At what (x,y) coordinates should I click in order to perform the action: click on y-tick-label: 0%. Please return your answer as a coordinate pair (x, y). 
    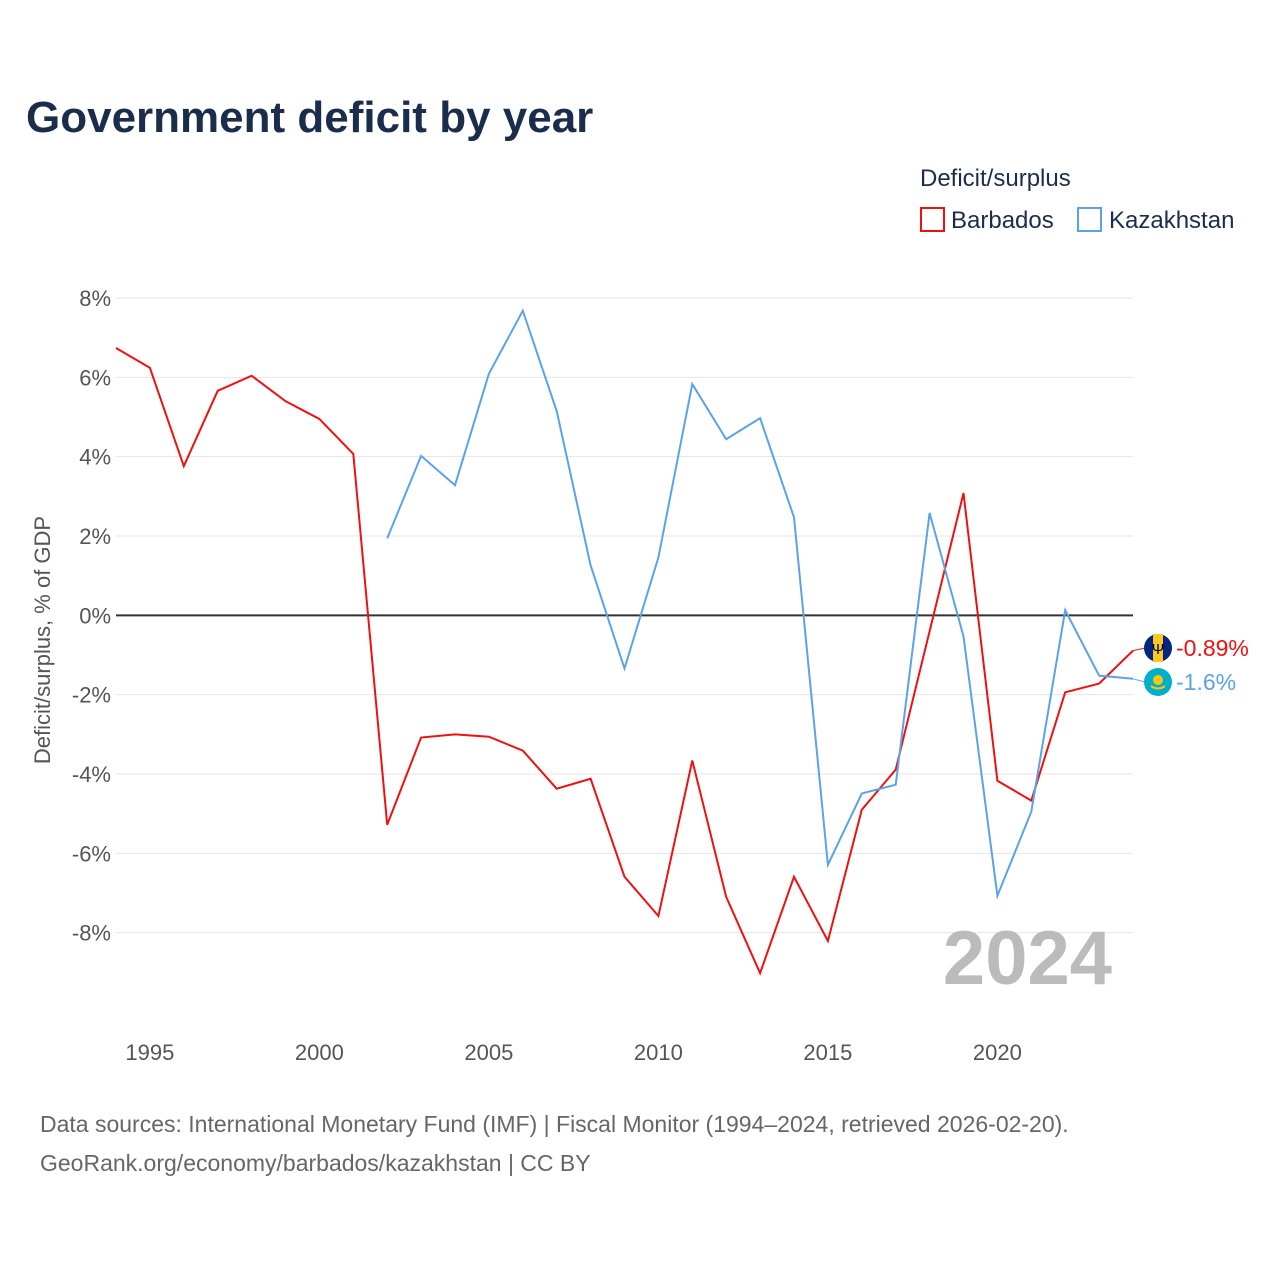
    Looking at the image, I should click on (95, 615).